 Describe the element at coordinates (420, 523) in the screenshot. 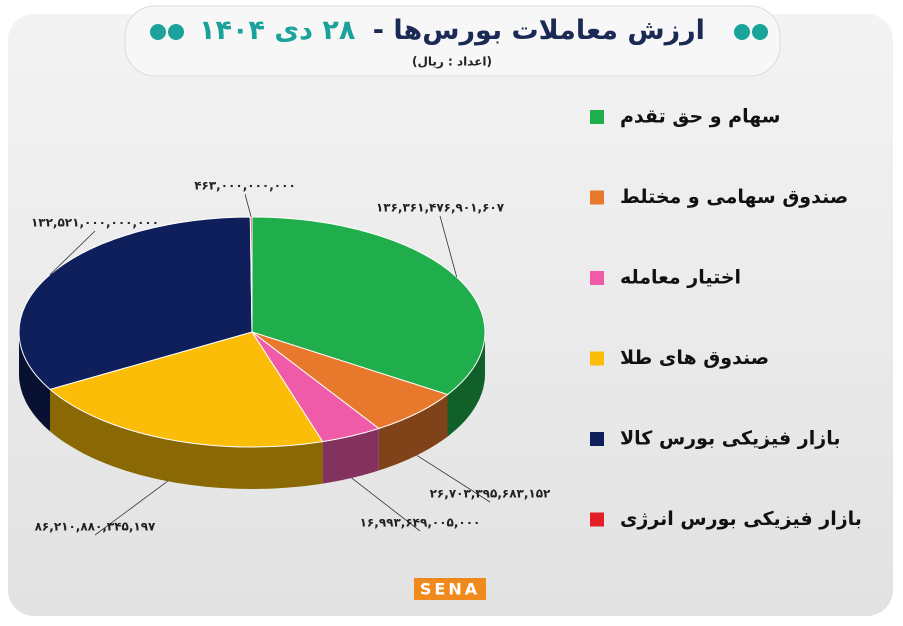

I see `value-label: ۱۶,۹۹۳,۶۴۹,۰۰۵,۰۰۰` at that location.